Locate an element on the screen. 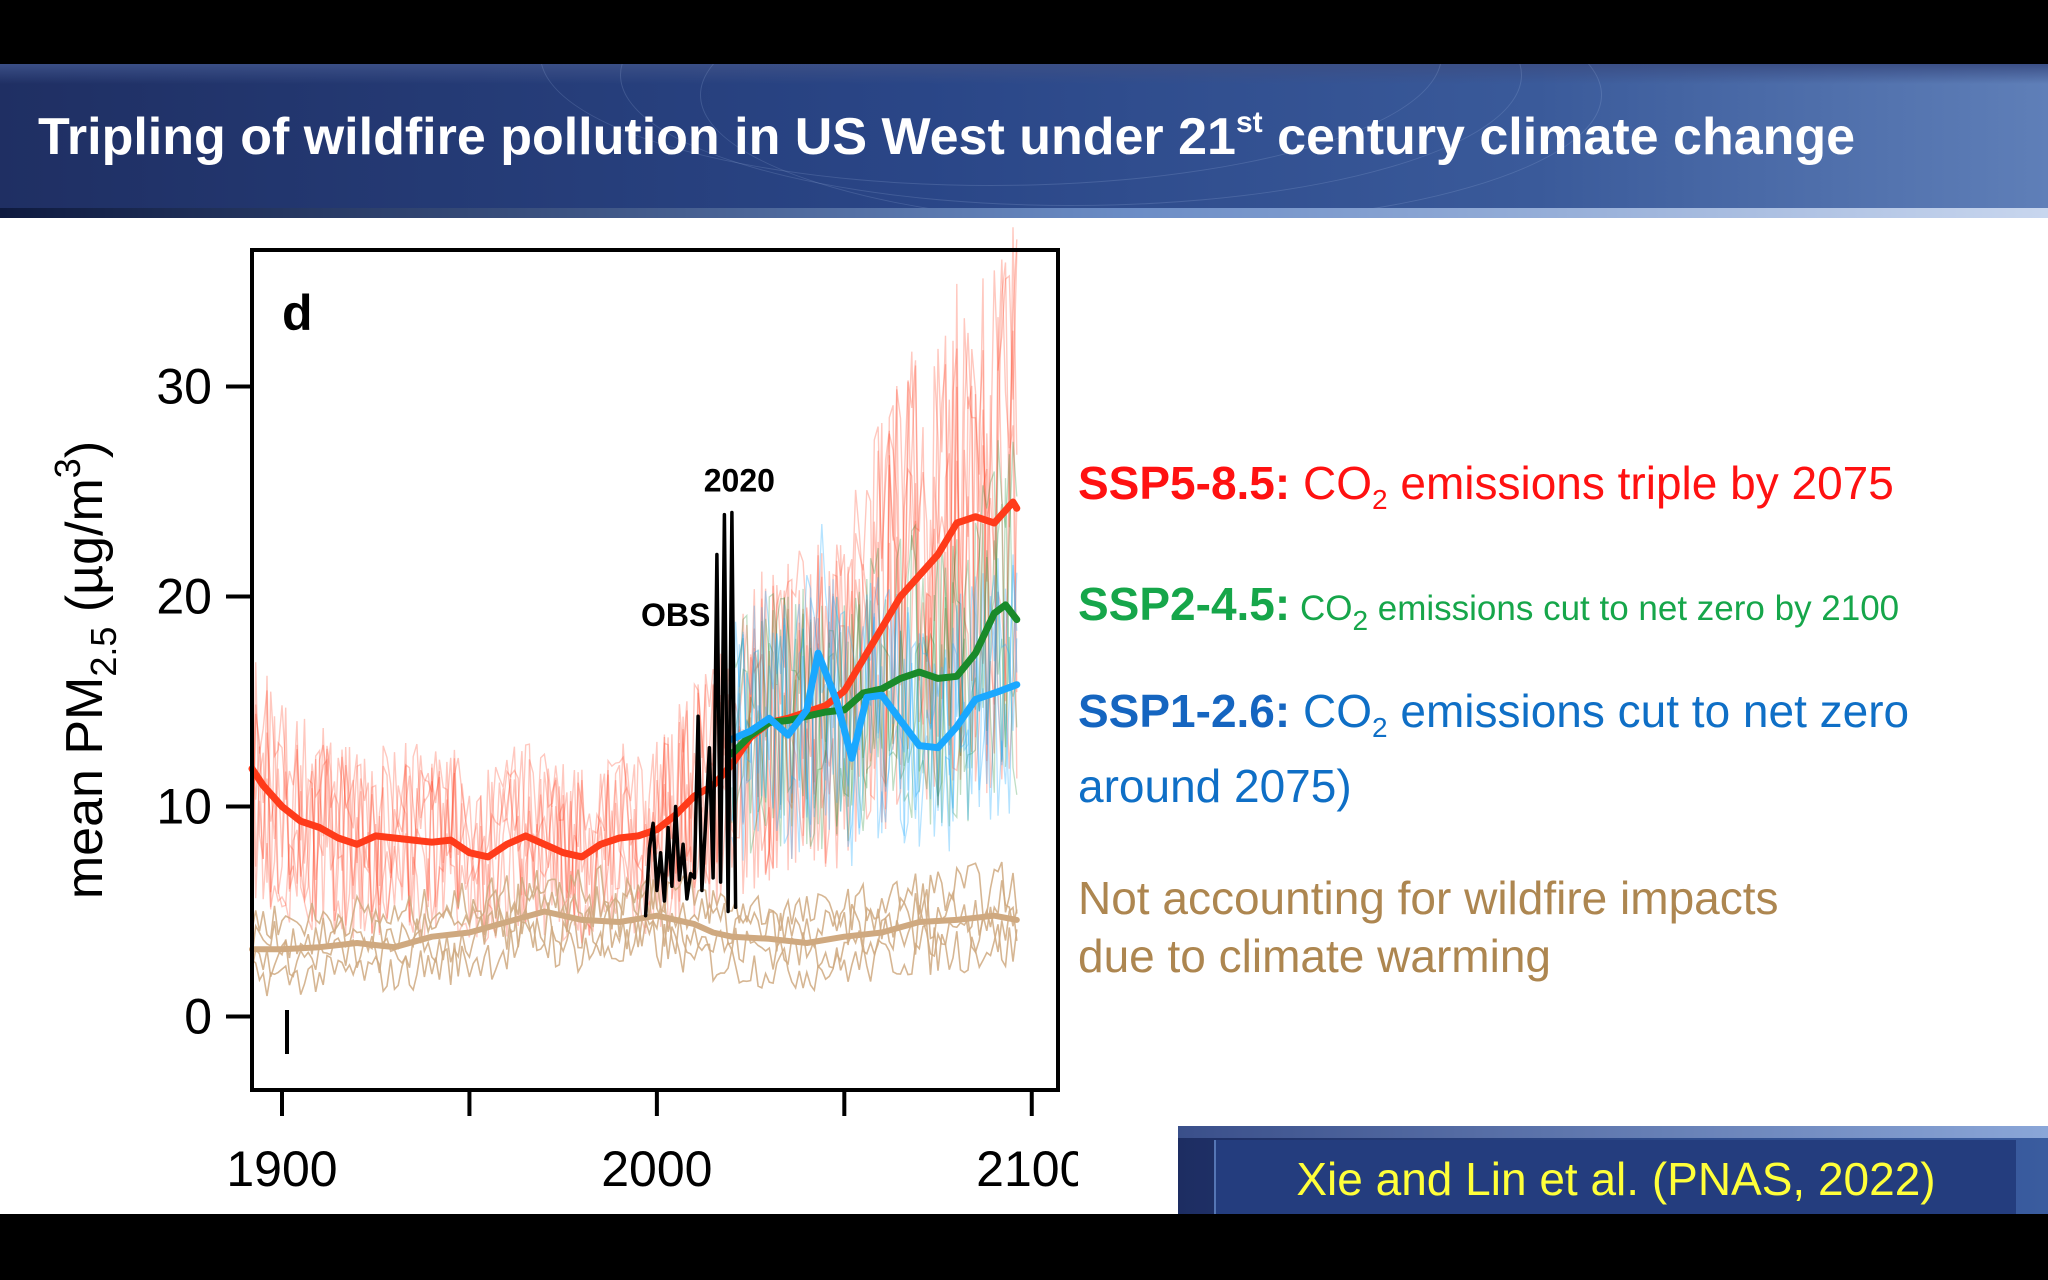 Image resolution: width=2048 pixels, height=1280 pixels. citation-text: Xie and Lin et al. (PNAS, 2022) is located at coordinates (1616, 1179).